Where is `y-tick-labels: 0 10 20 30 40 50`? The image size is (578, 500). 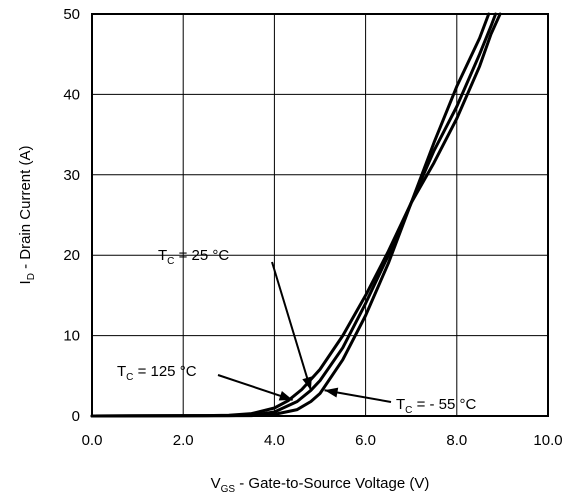
y-tick-labels: 0 10 20 30 40 50 is located at coordinates (71, 215).